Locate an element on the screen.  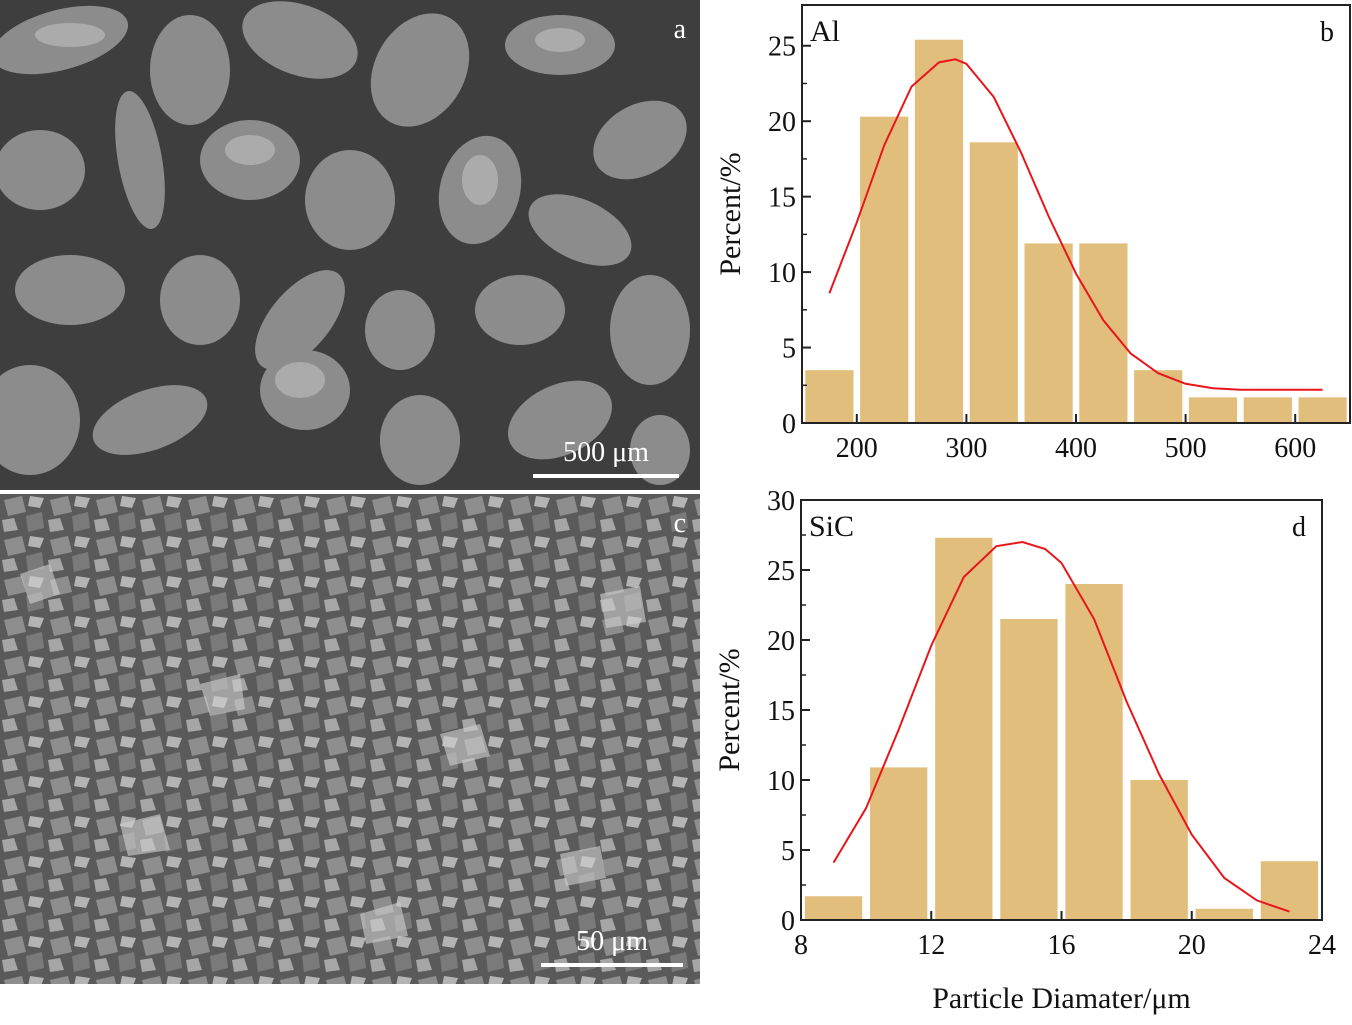
x-tick-label-b-1: 300 is located at coordinates (966, 448).